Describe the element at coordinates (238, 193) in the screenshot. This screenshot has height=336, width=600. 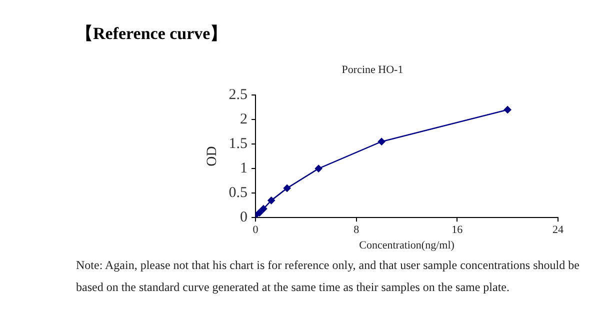
I see `y-tick-label: 0.5` at that location.